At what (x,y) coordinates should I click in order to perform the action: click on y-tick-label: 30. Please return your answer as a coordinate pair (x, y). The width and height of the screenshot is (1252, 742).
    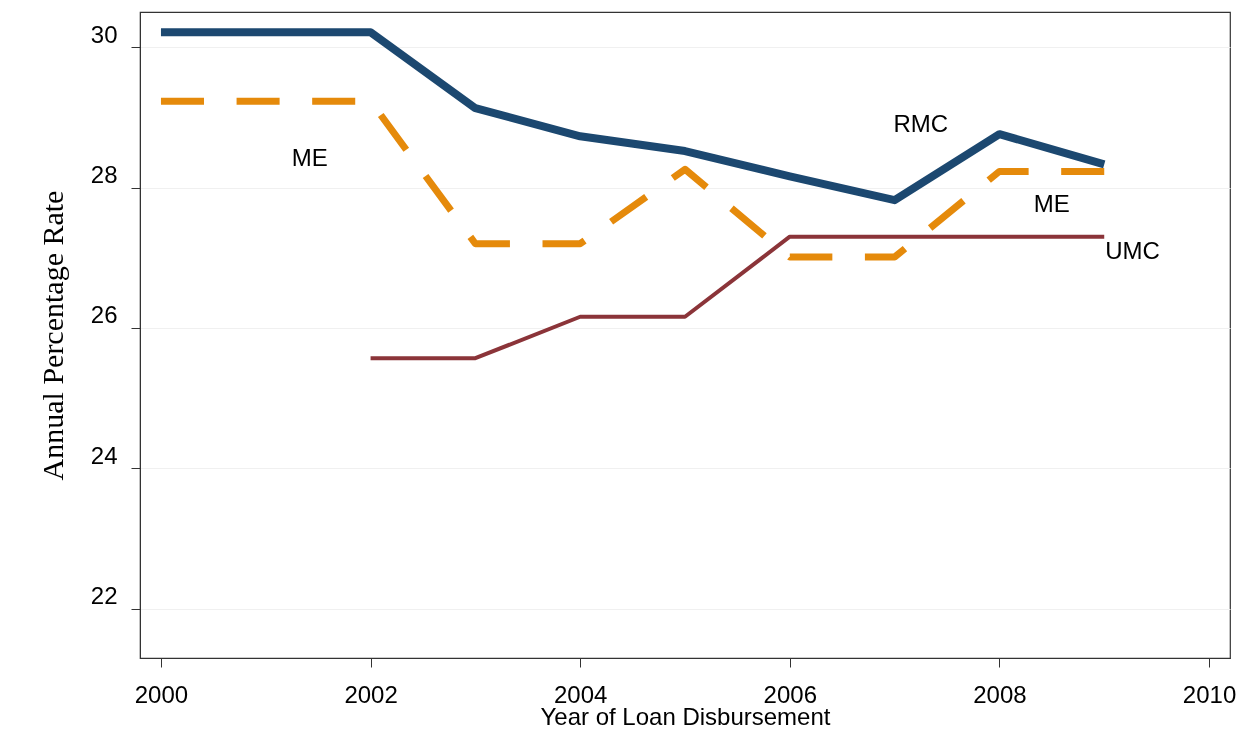
    Looking at the image, I should click on (104, 34).